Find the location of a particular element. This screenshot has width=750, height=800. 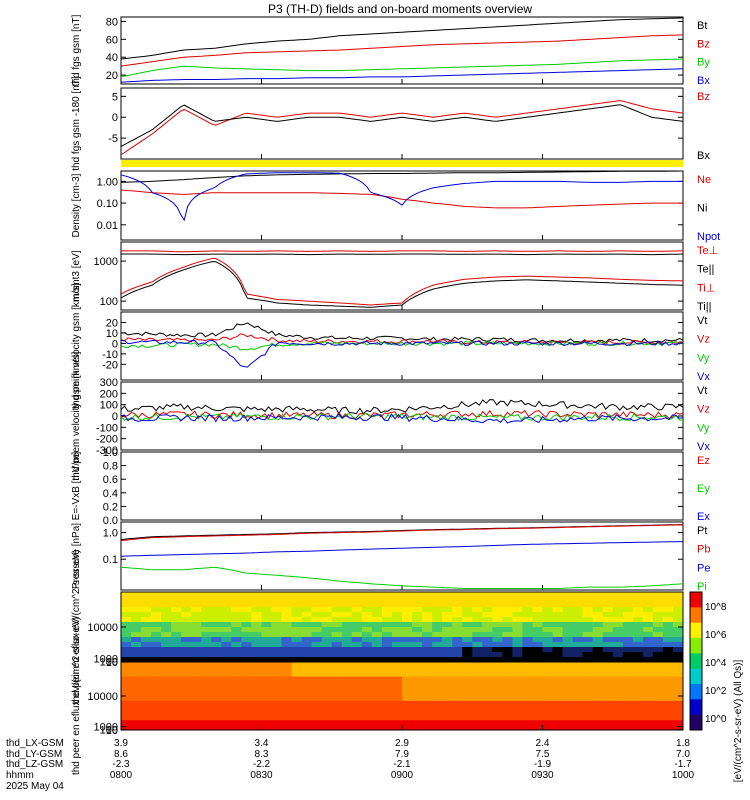

legend-label: Te⊥ is located at coordinates (707, 251).